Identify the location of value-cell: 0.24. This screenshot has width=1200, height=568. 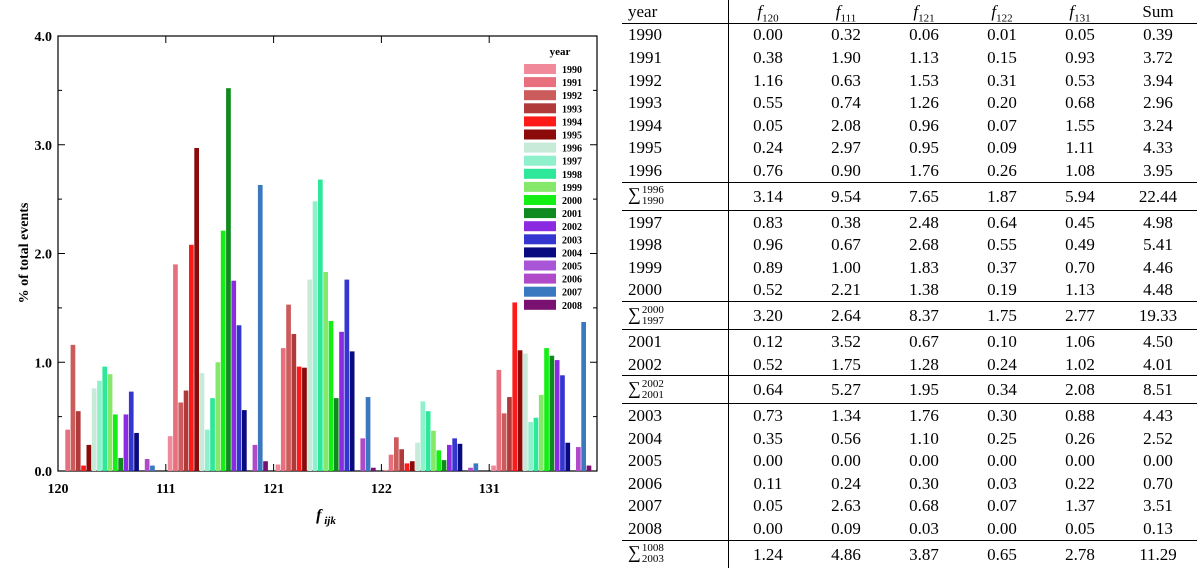
(846, 483).